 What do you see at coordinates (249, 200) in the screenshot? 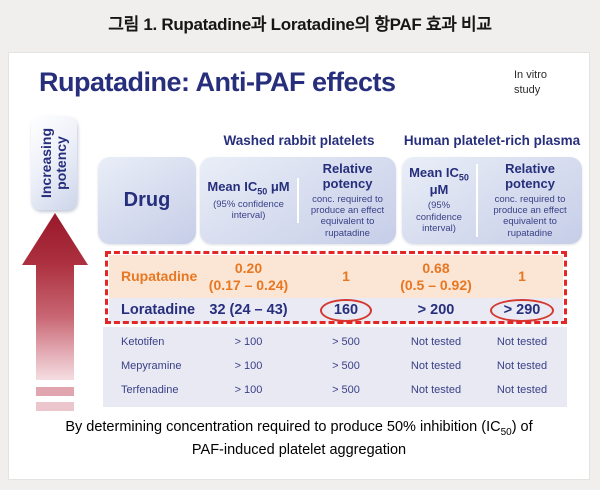
I see `rabbit-mean-ic50-header: Mean IC50 μM (95% confidence interval)` at bounding box center [249, 200].